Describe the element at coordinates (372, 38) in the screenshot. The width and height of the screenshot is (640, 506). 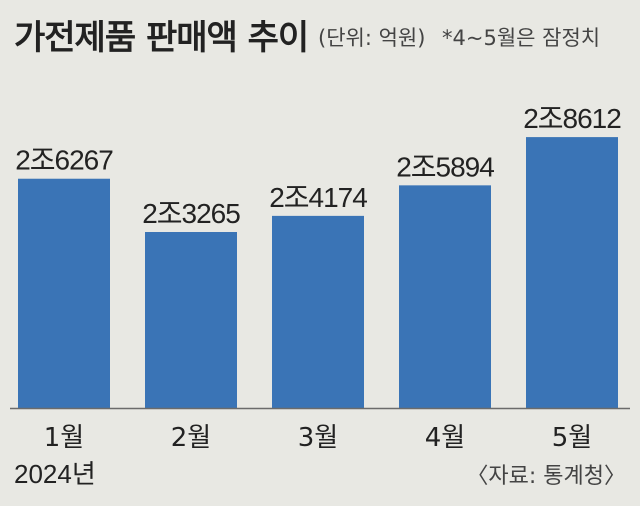
I see `unit-label: (단위: 억원)` at that location.